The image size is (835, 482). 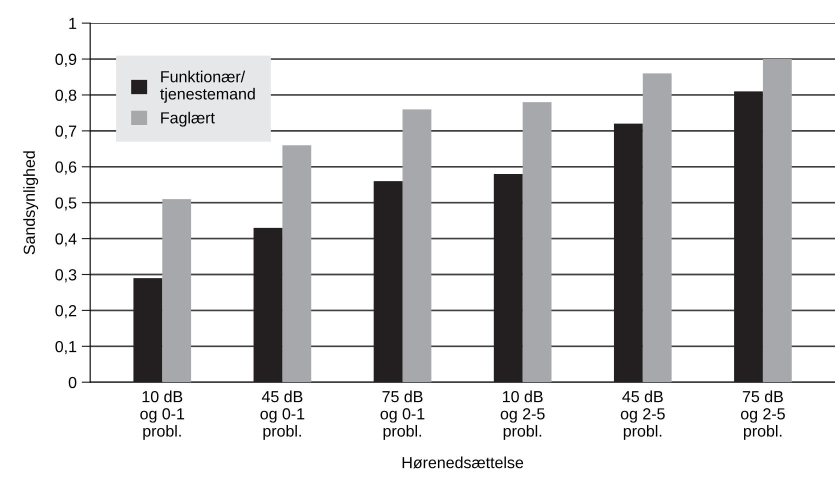 What do you see at coordinates (30, 202) in the screenshot?
I see `y-axis-title: Sandsynlighed` at bounding box center [30, 202].